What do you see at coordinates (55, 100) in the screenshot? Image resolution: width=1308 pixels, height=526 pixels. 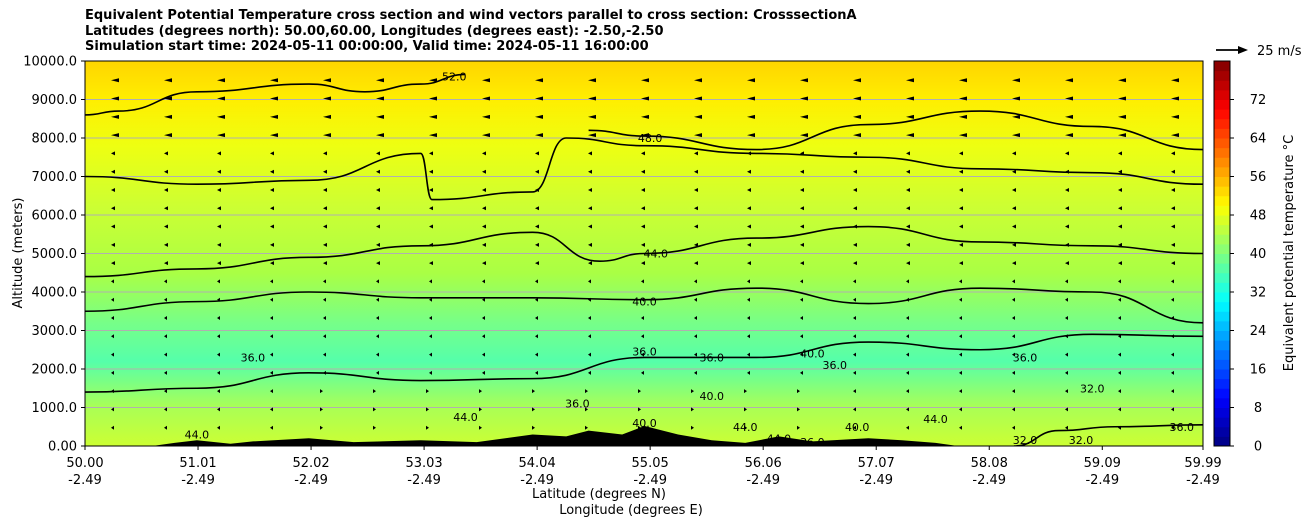 I see `y-tick-label: 9000.0` at bounding box center [55, 100].